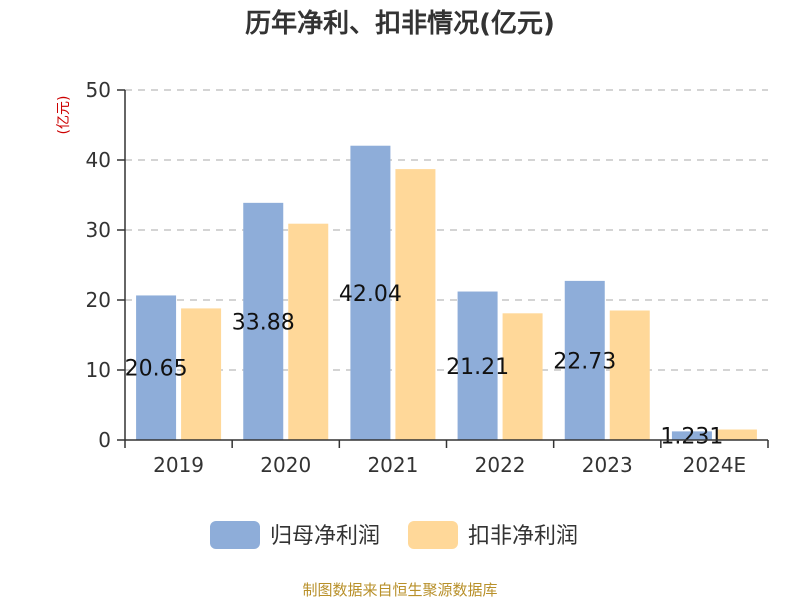 This screenshot has width=800, height=600. I want to click on data-label-2023: 22.73, so click(584, 361).